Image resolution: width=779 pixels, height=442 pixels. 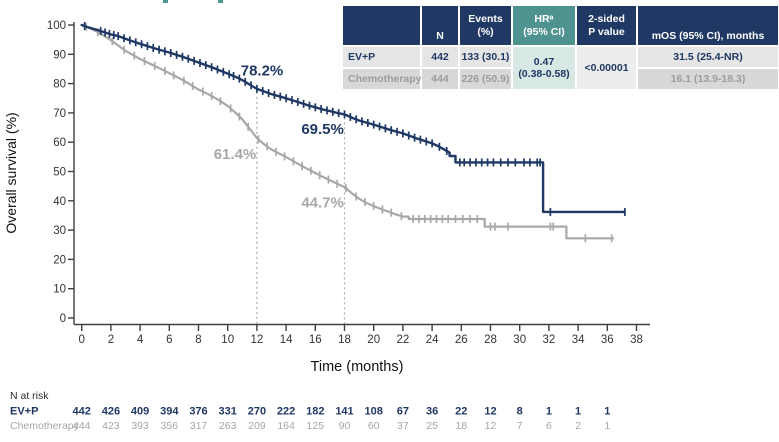 I want to click on risk-table-title: N at risk, so click(x=29, y=396).